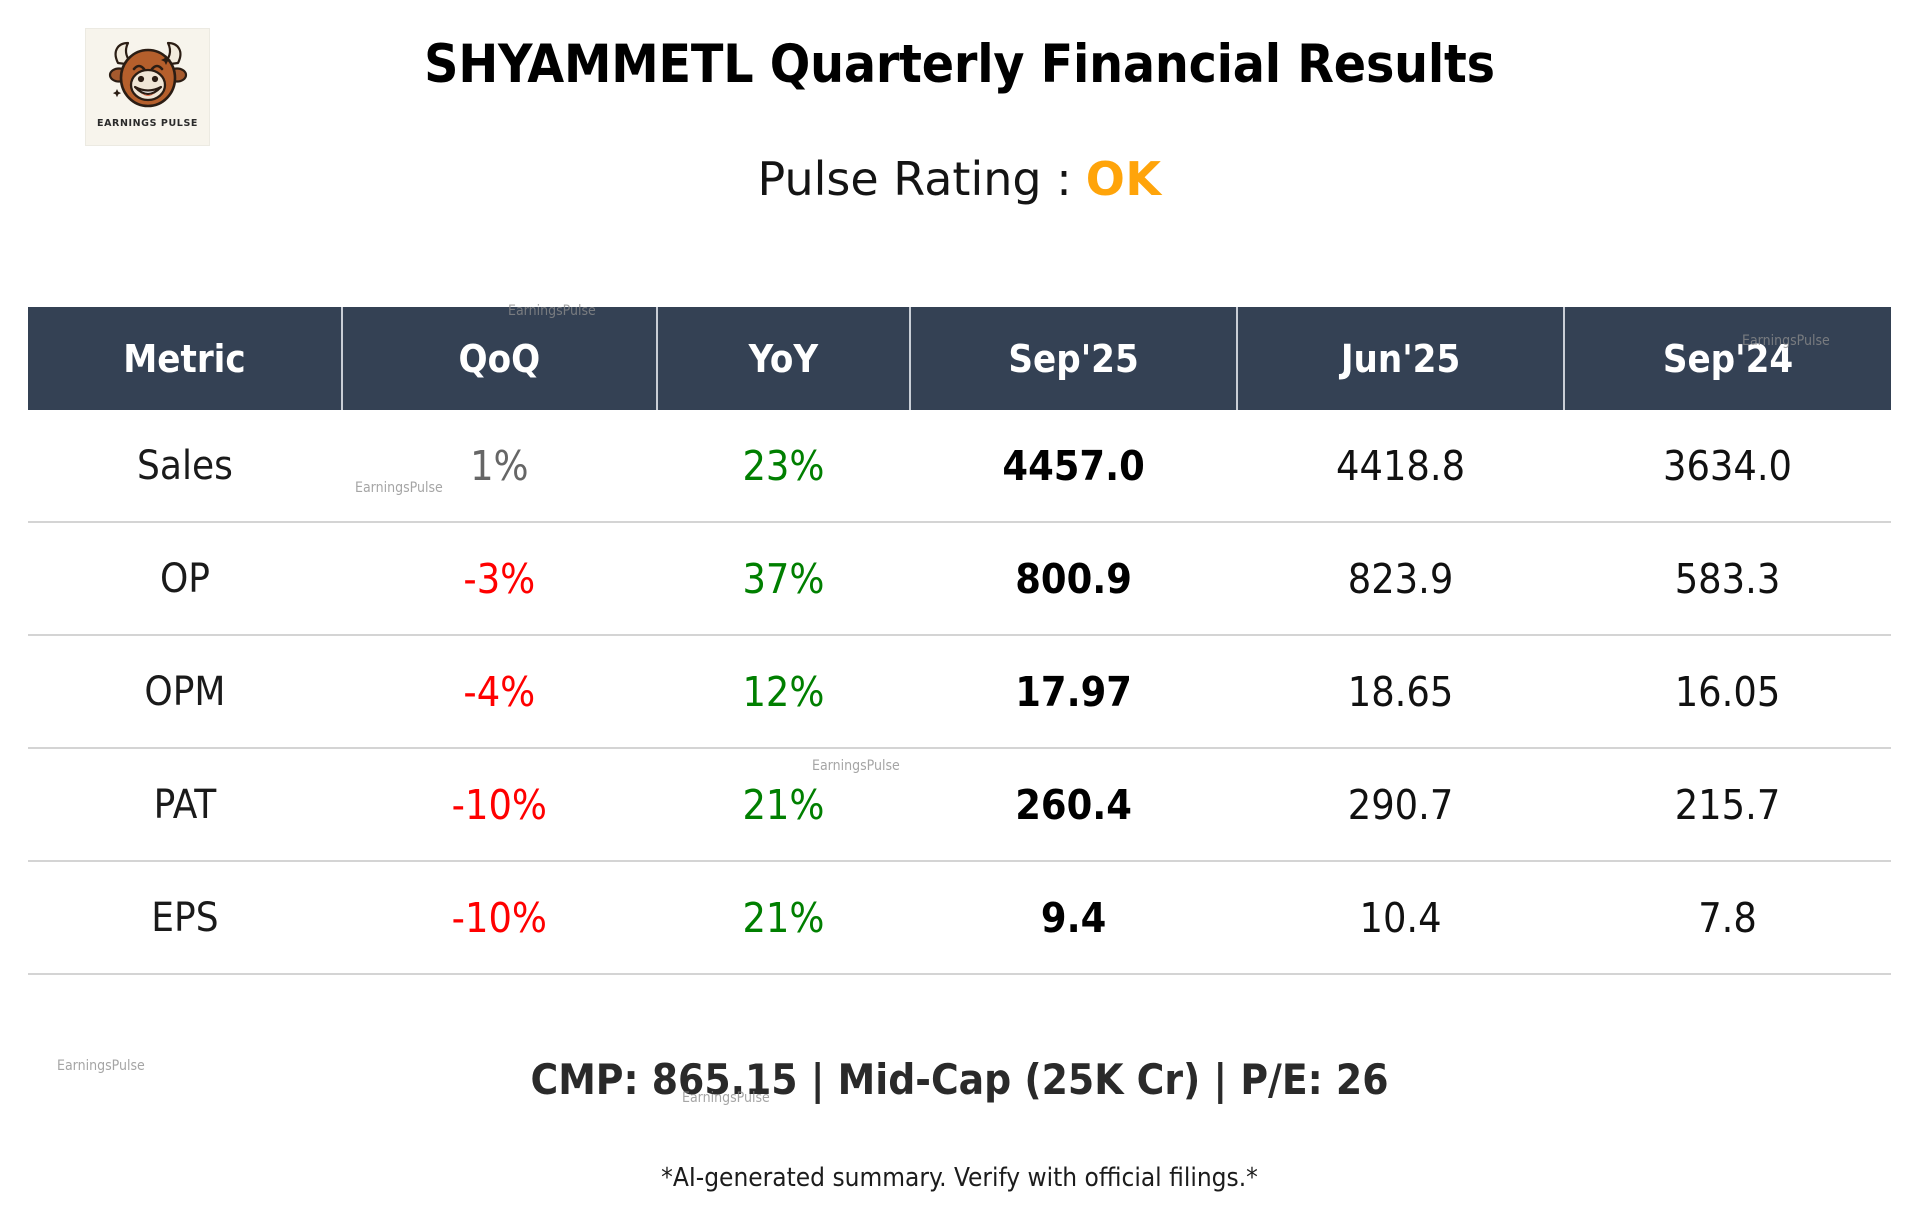 The width and height of the screenshot is (1919, 1220). I want to click on pulse-rating: Pulse Rating : OK, so click(959, 179).